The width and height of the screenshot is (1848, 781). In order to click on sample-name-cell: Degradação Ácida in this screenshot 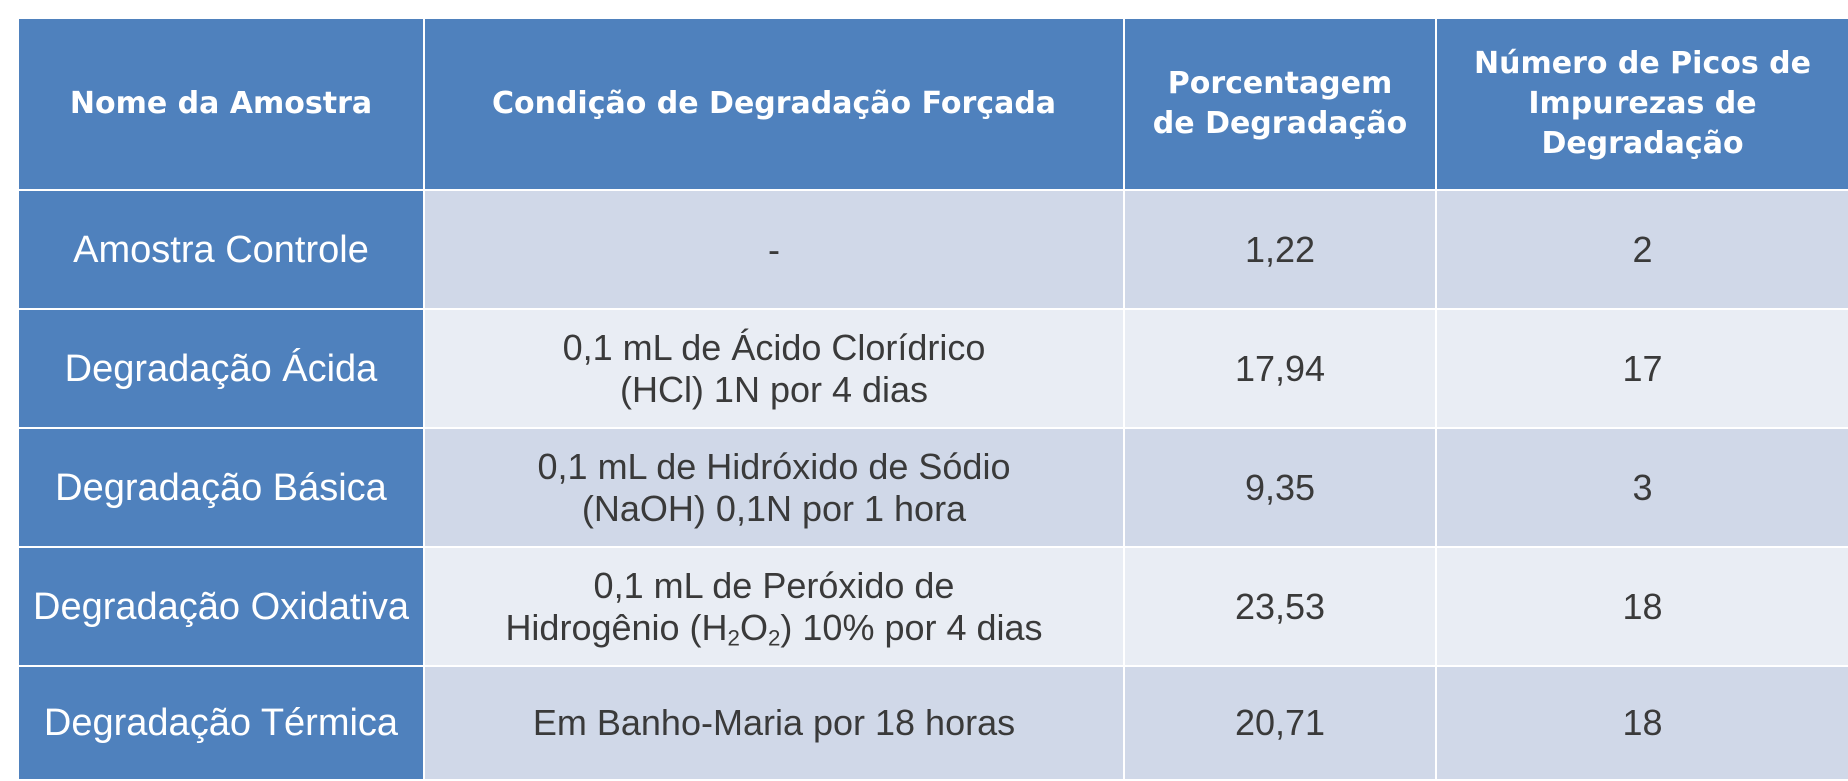, I will do `click(221, 368)`.